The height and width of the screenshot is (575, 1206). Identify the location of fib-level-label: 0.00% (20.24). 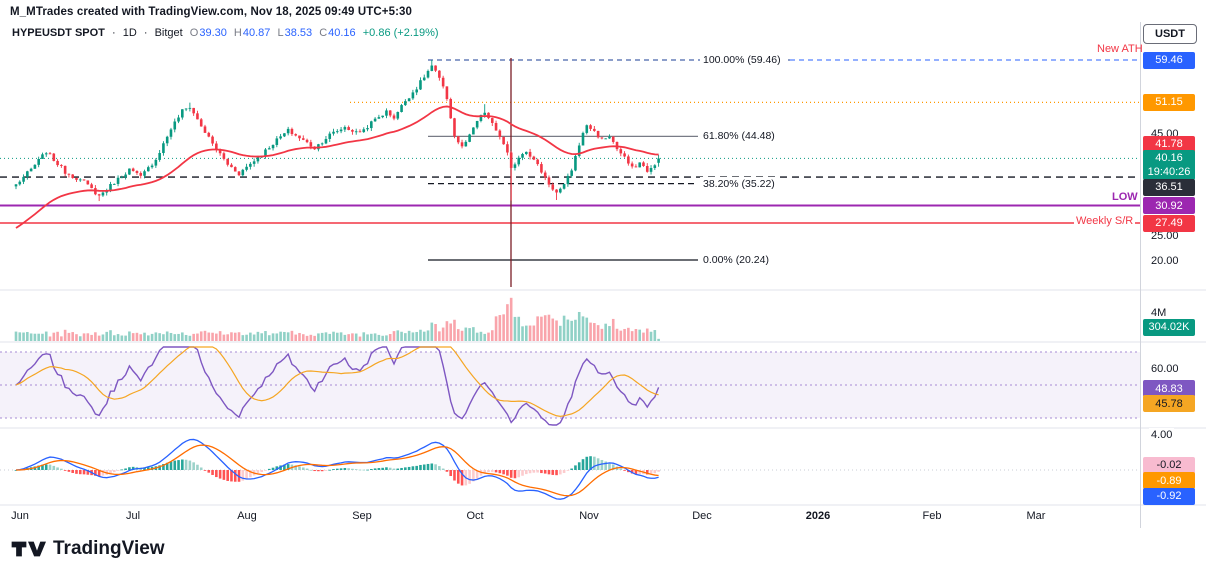
(736, 260).